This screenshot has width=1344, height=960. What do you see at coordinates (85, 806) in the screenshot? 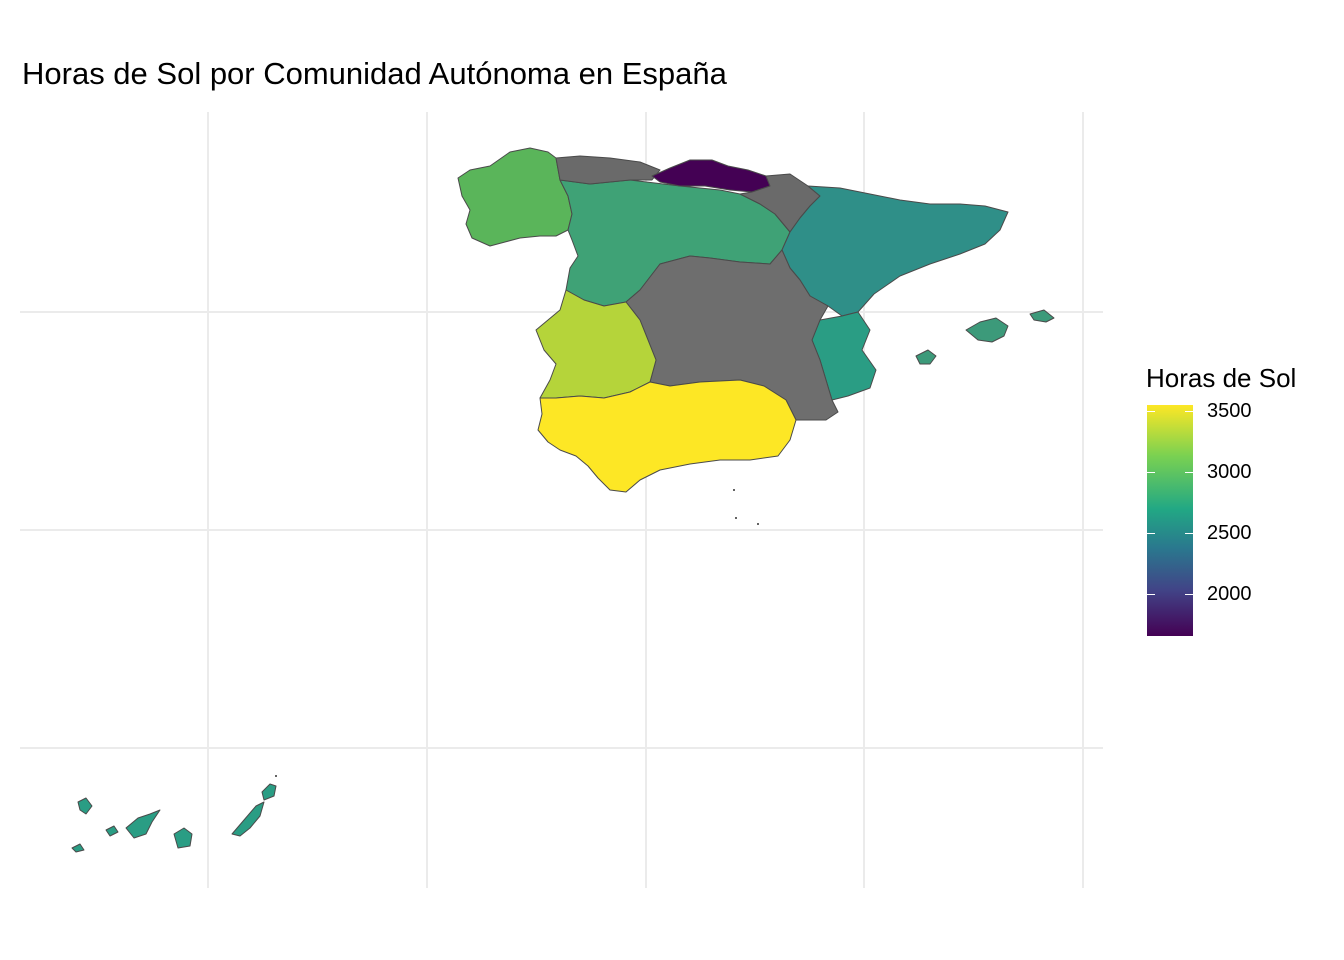
I see `region-canarias-la-palma` at bounding box center [85, 806].